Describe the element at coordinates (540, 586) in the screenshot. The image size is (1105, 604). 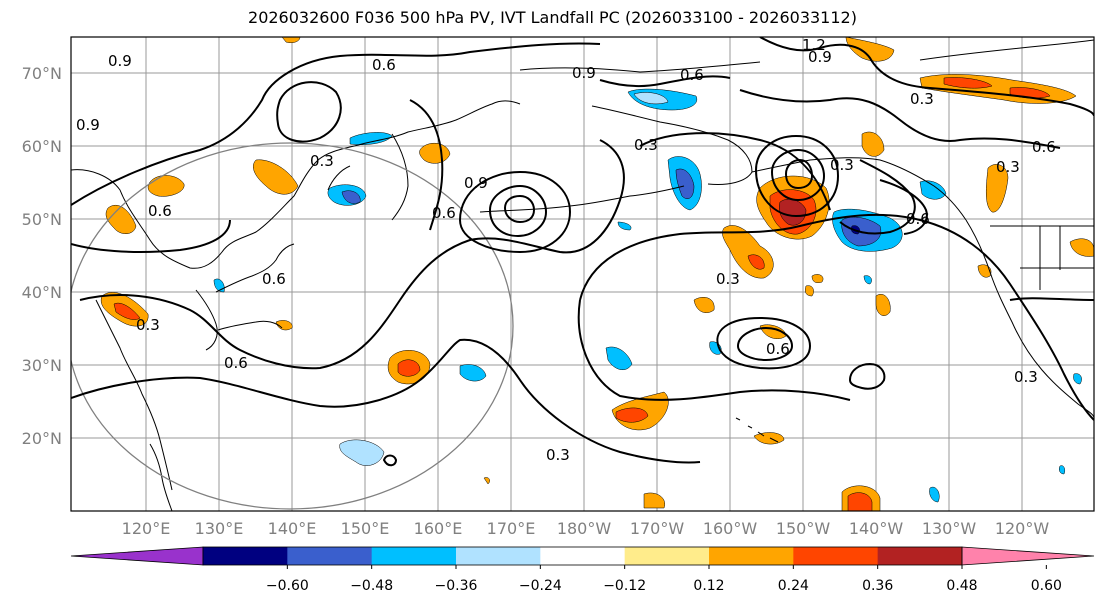
I see `colorbar-tick-label: −0.24` at that location.